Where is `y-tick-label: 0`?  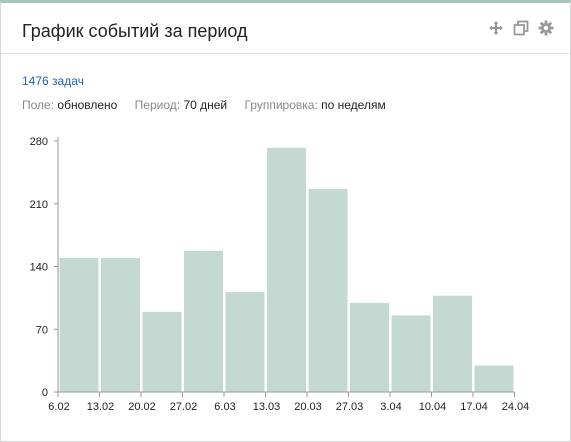 y-tick-label: 0 is located at coordinates (45, 393).